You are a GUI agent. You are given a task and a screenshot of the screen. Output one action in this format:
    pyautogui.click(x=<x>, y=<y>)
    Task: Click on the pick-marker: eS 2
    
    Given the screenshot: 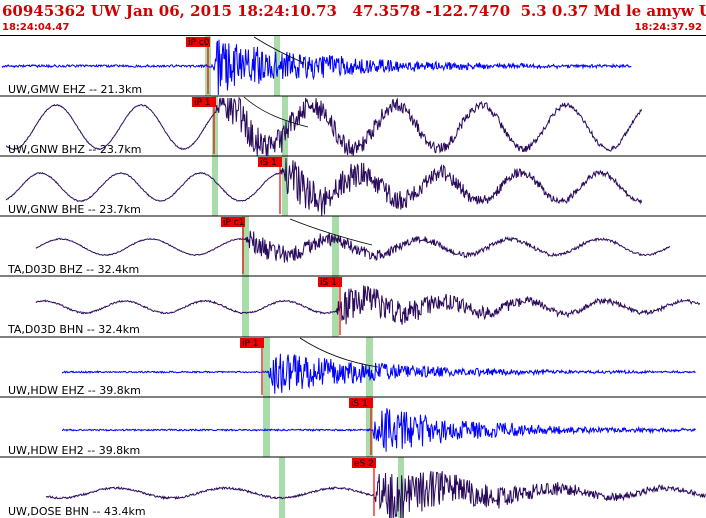 What is the action you would take?
    pyautogui.click(x=364, y=487)
    